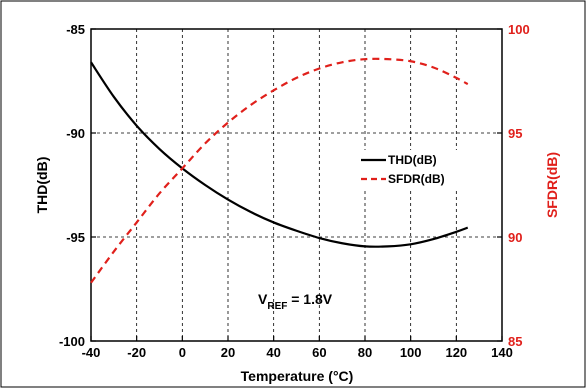 This screenshot has height=388, width=586. Describe the element at coordinates (295, 301) in the screenshot. I see `vref-annotation: VREF = 1.8V` at that location.